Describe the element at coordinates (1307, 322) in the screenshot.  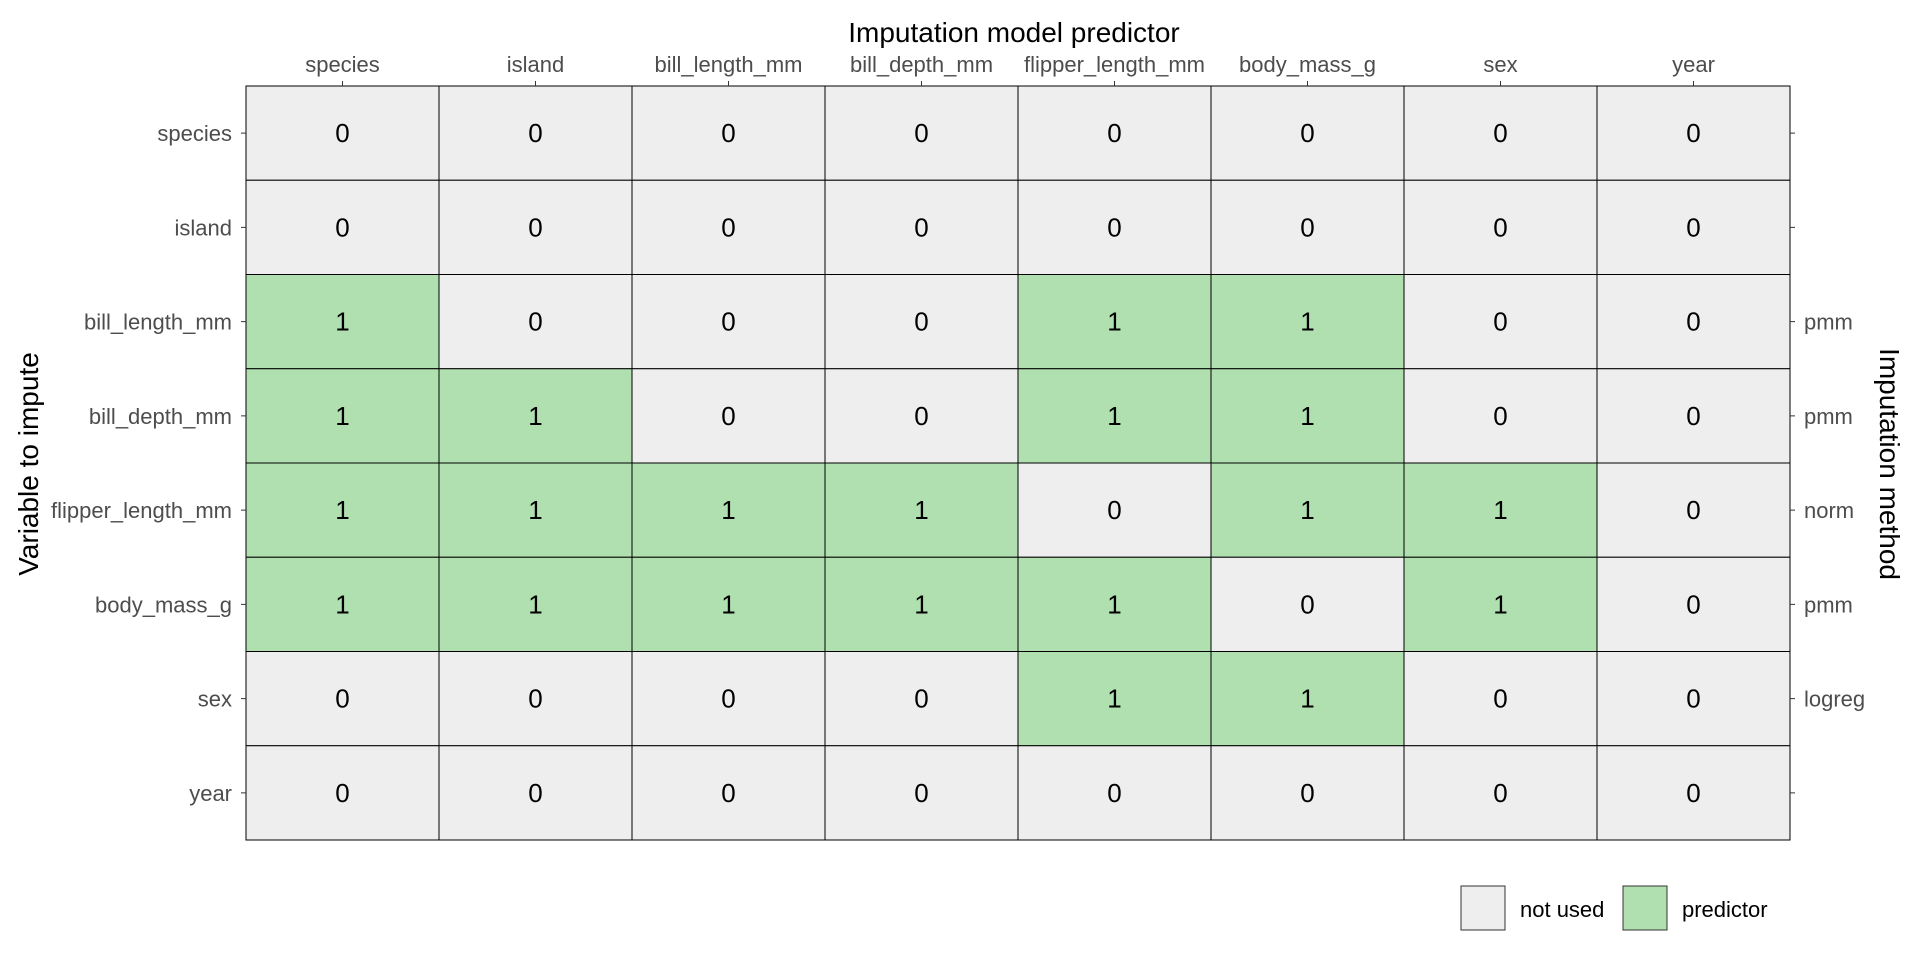
I see `cell-bill_length_mm-body_mass_g` at that location.